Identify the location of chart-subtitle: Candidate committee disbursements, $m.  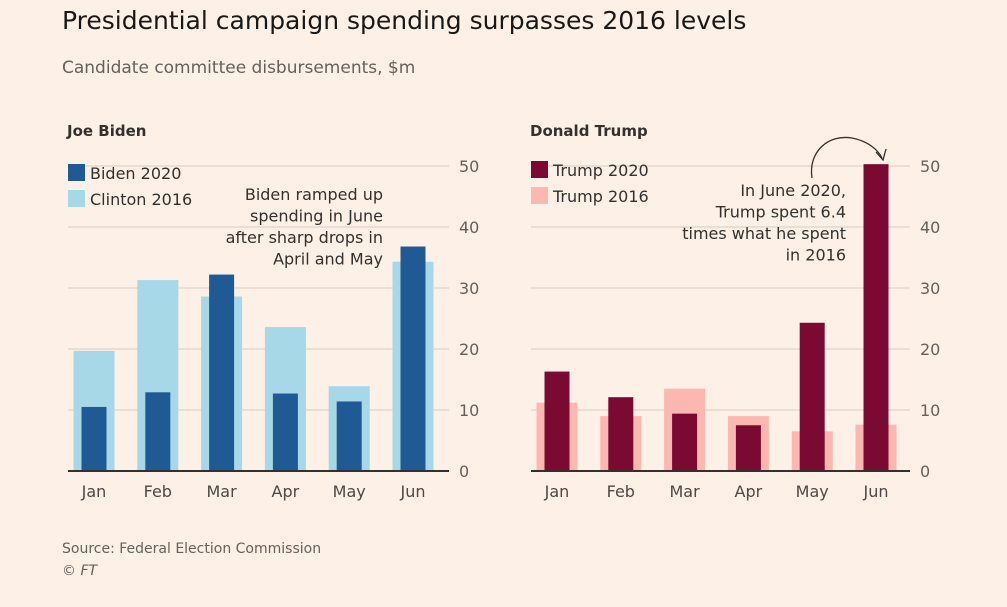
(239, 68).